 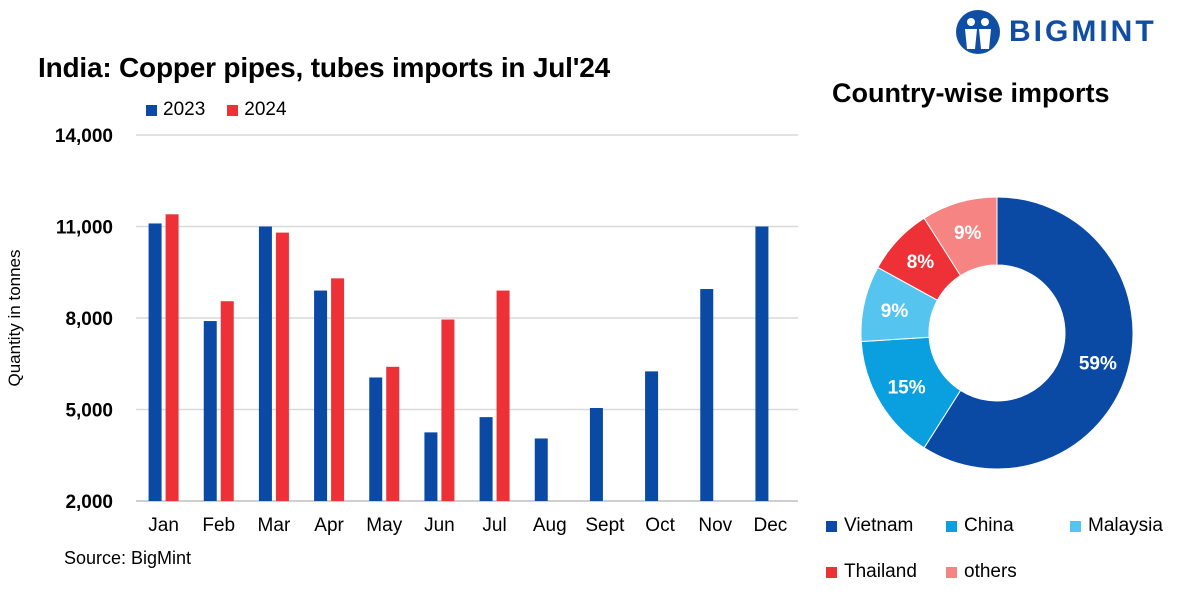 What do you see at coordinates (831, 572) in the screenshot?
I see `pie-legend-swatch-thailand` at bounding box center [831, 572].